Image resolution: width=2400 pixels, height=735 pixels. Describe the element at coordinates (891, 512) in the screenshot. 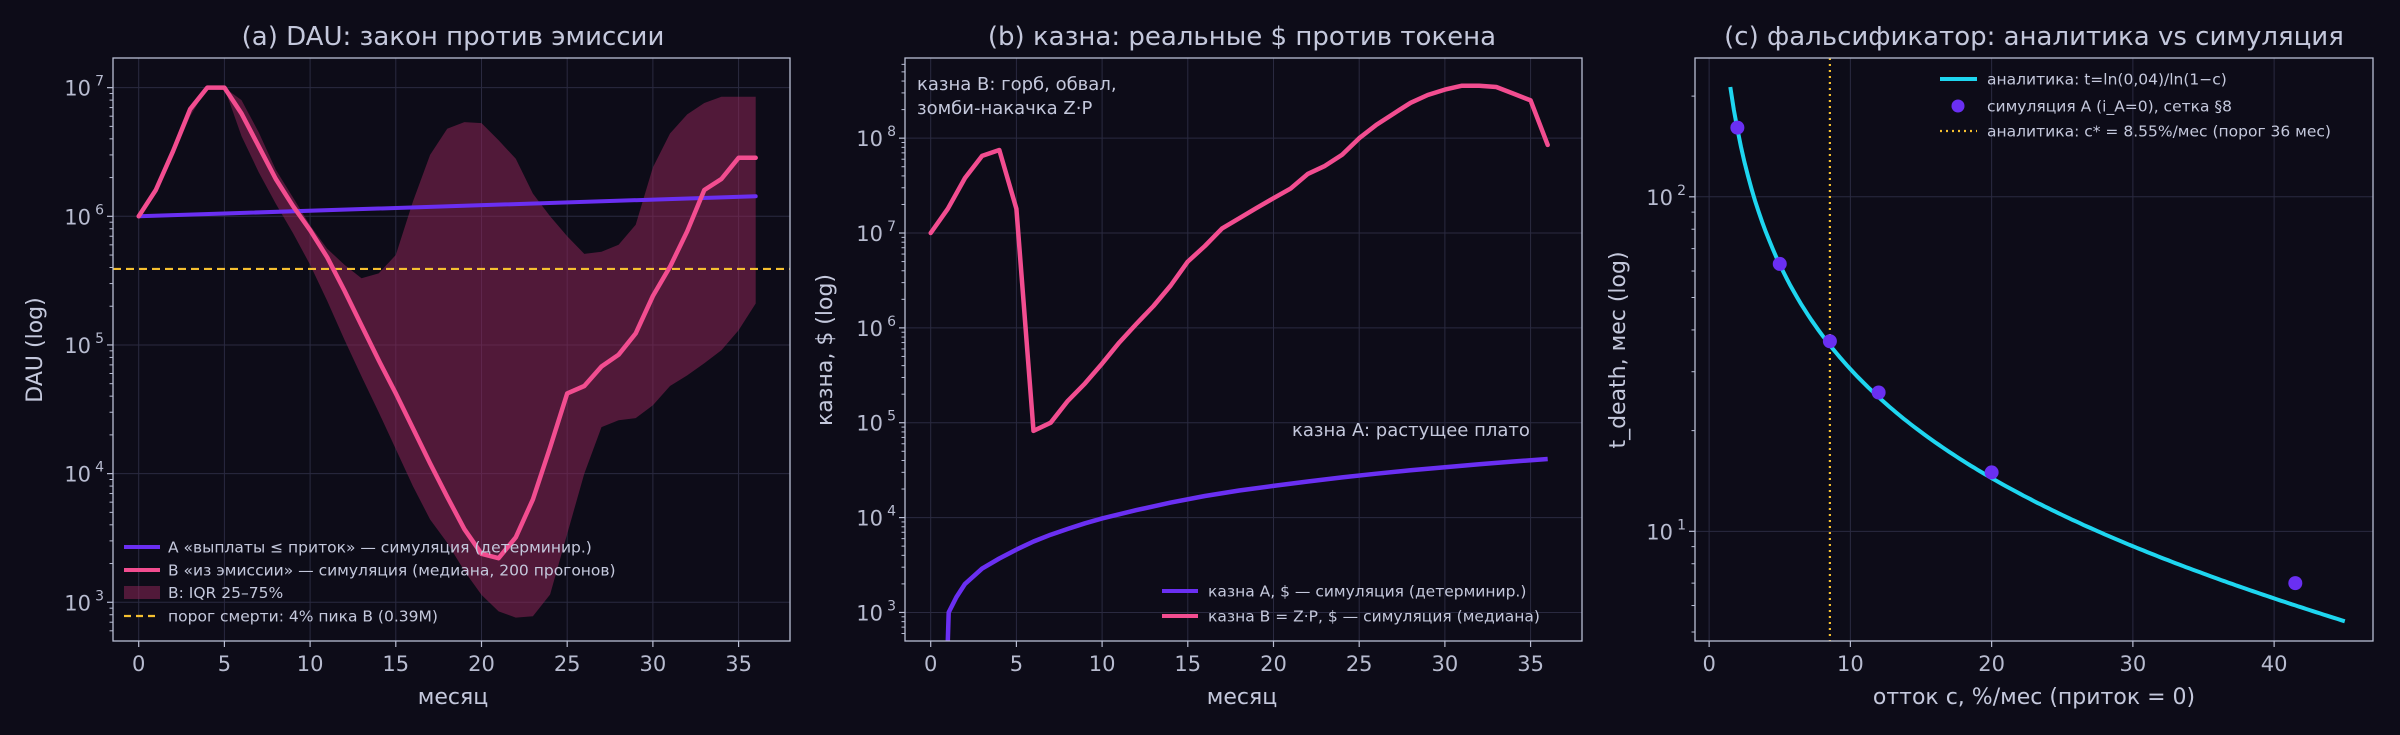

I see `y-tick-exponent: 4` at that location.